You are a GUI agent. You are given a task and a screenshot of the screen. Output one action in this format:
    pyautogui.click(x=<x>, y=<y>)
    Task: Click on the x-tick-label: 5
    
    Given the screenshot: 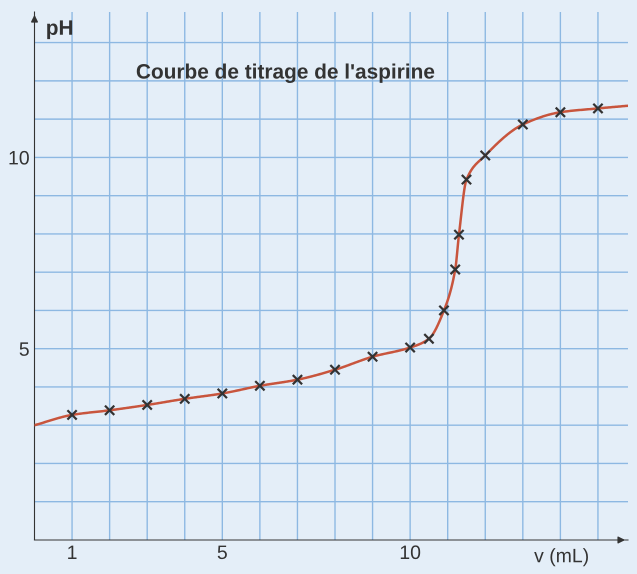 What is the action you would take?
    pyautogui.click(x=222, y=553)
    